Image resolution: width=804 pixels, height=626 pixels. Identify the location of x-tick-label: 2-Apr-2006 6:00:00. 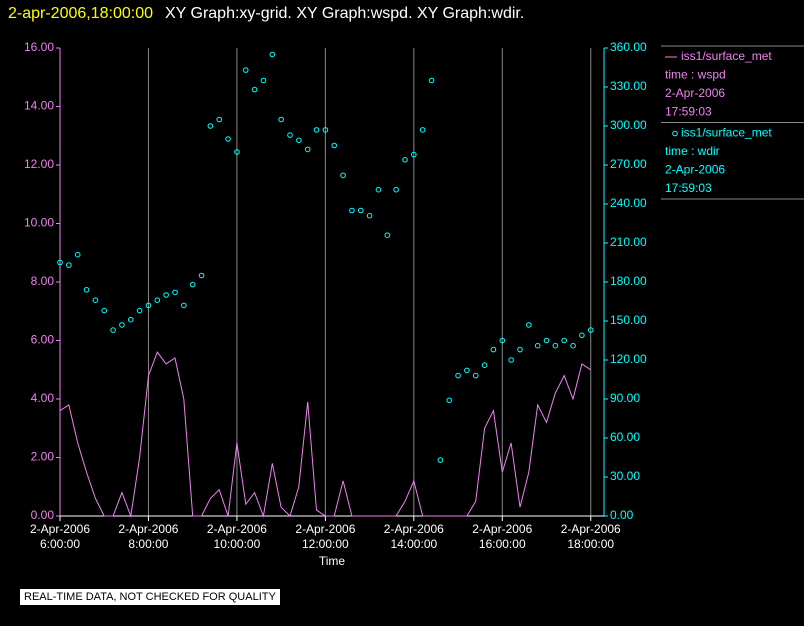
(60, 536).